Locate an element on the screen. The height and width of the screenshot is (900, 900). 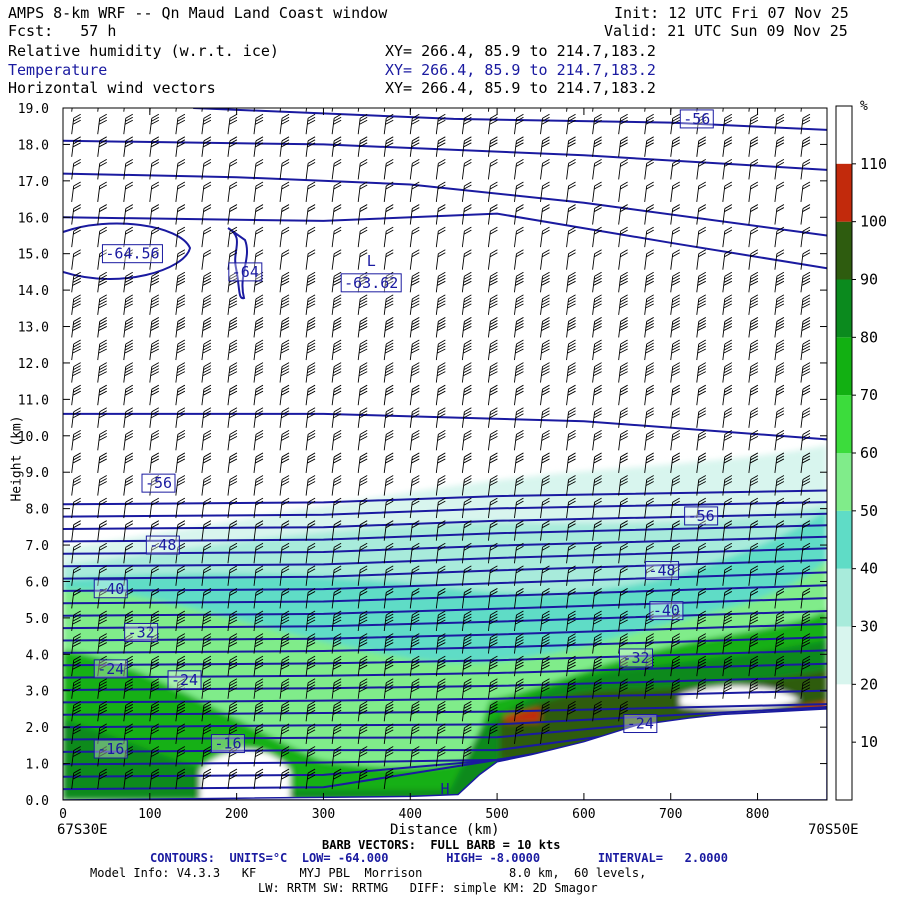
forecast-hour: Fcst: 57 h is located at coordinates (62, 31).